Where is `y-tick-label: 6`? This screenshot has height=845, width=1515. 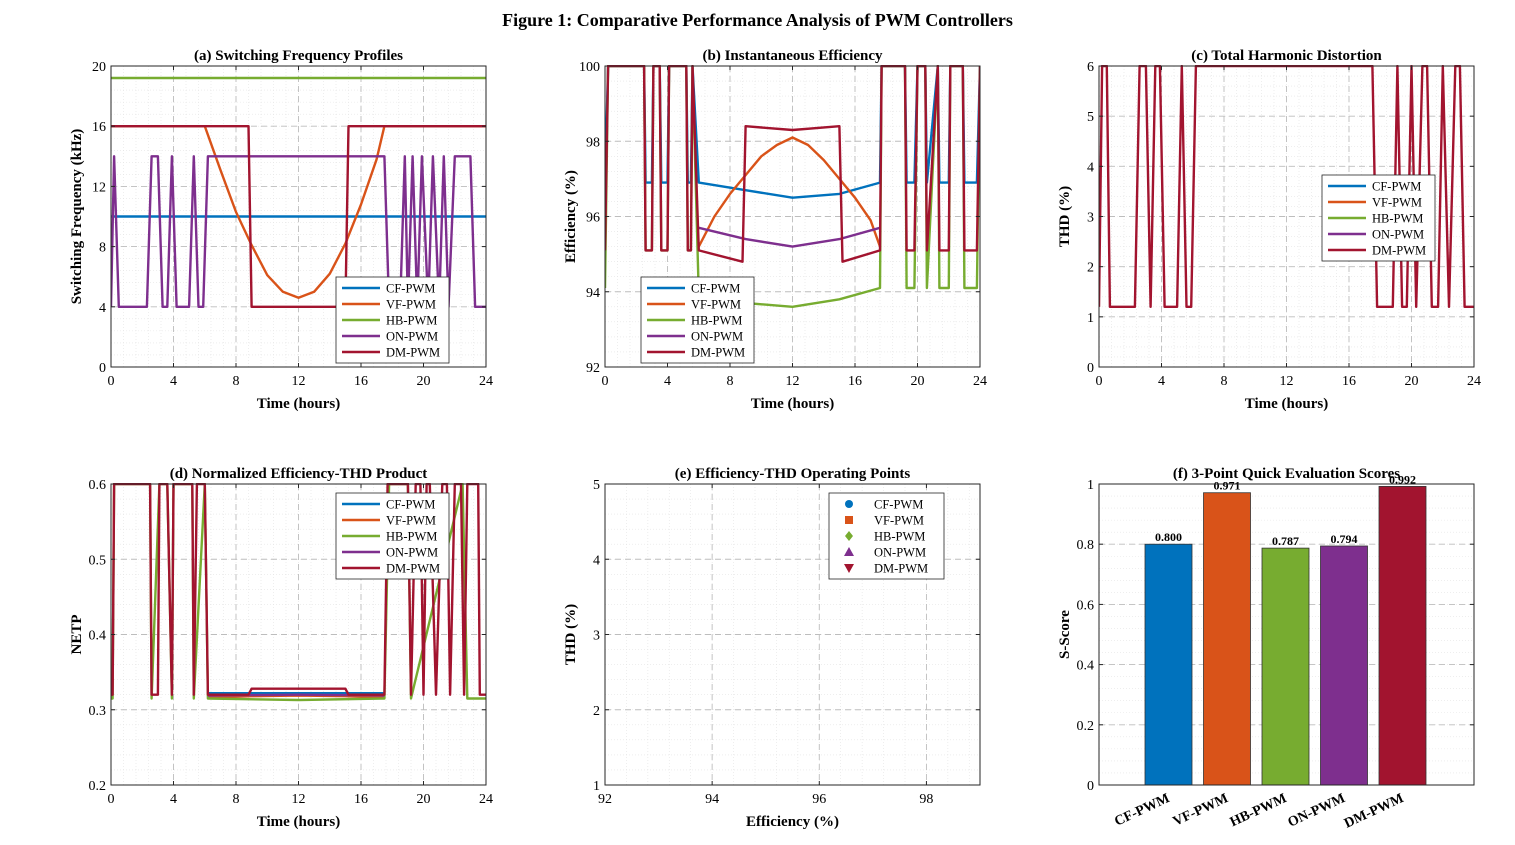
y-tick-label: 6 is located at coordinates (1090, 67).